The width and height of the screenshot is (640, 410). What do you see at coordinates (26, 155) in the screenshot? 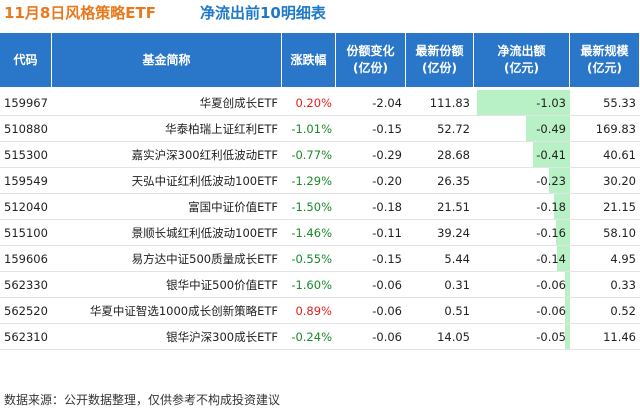
I see `table-cell: 515300` at bounding box center [26, 155].